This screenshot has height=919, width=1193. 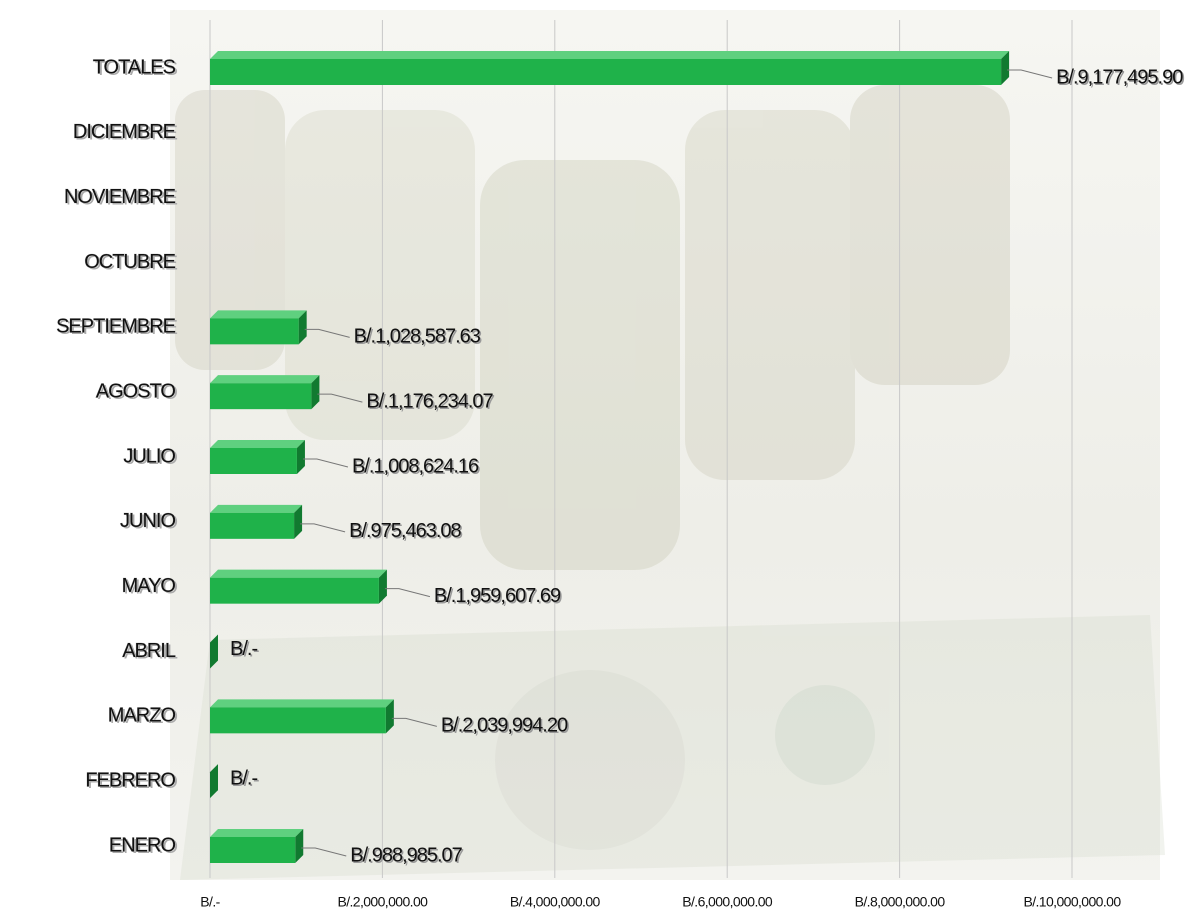 I want to click on value-label: B/.1,028,587.63, so click(x=417, y=337).